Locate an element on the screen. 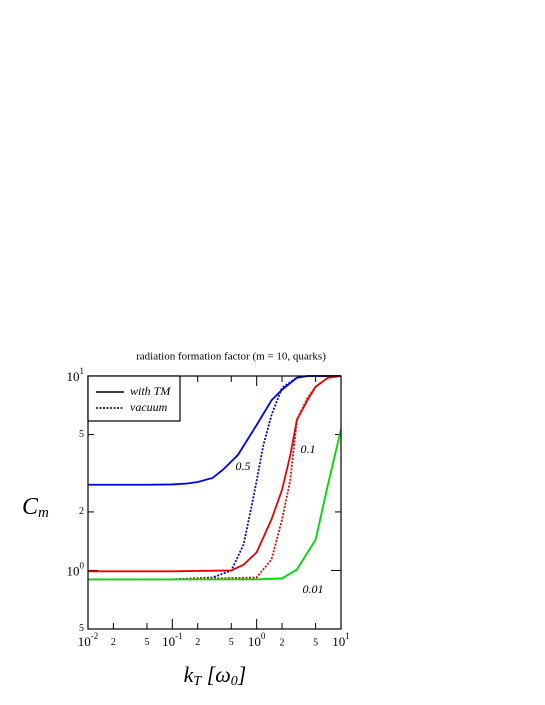  tick-label: 10⁻¹ is located at coordinates (172, 640).